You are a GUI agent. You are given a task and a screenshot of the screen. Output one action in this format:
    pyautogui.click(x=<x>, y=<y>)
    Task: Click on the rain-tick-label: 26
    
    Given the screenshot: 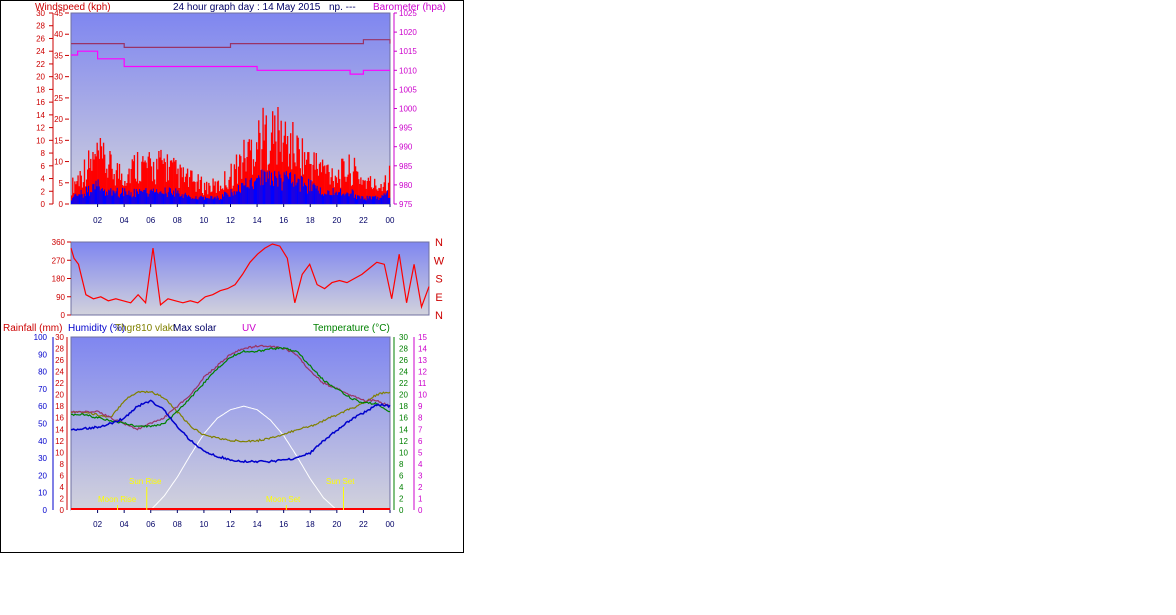 What is the action you would take?
    pyautogui.click(x=59, y=360)
    